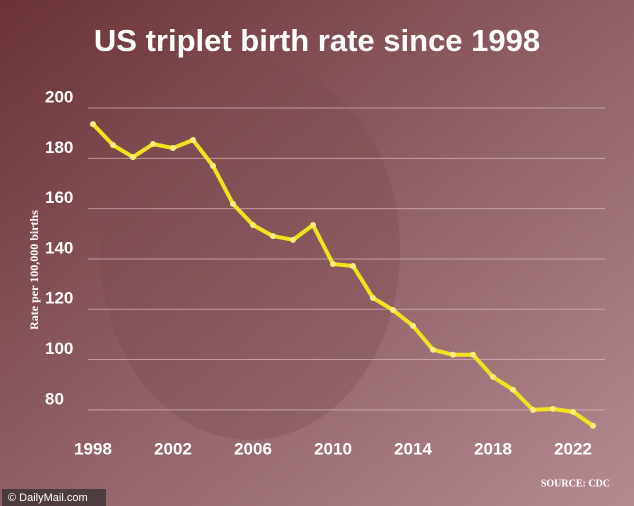  I want to click on y-tick-label: 200, so click(59, 97).